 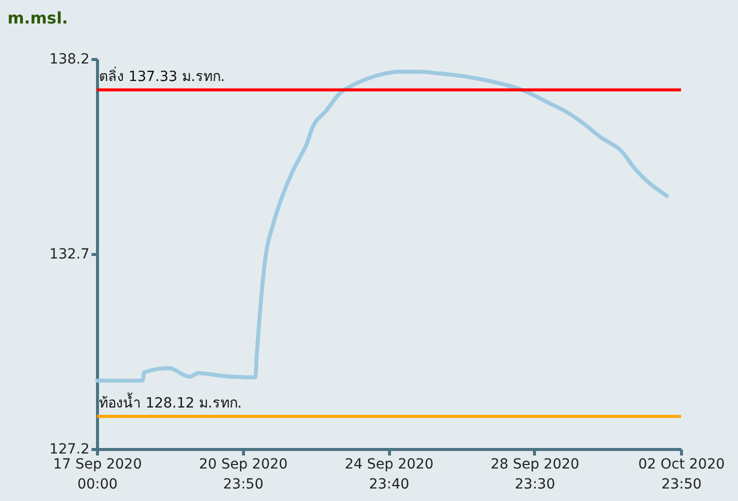 What do you see at coordinates (69, 254) in the screenshot?
I see `y-tick-label: 132.7` at bounding box center [69, 254].